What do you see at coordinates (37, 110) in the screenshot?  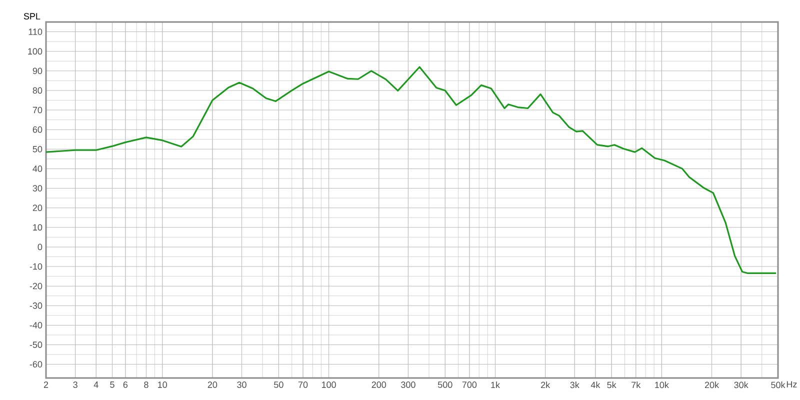 I see `y-tick-label: 70` at bounding box center [37, 110].